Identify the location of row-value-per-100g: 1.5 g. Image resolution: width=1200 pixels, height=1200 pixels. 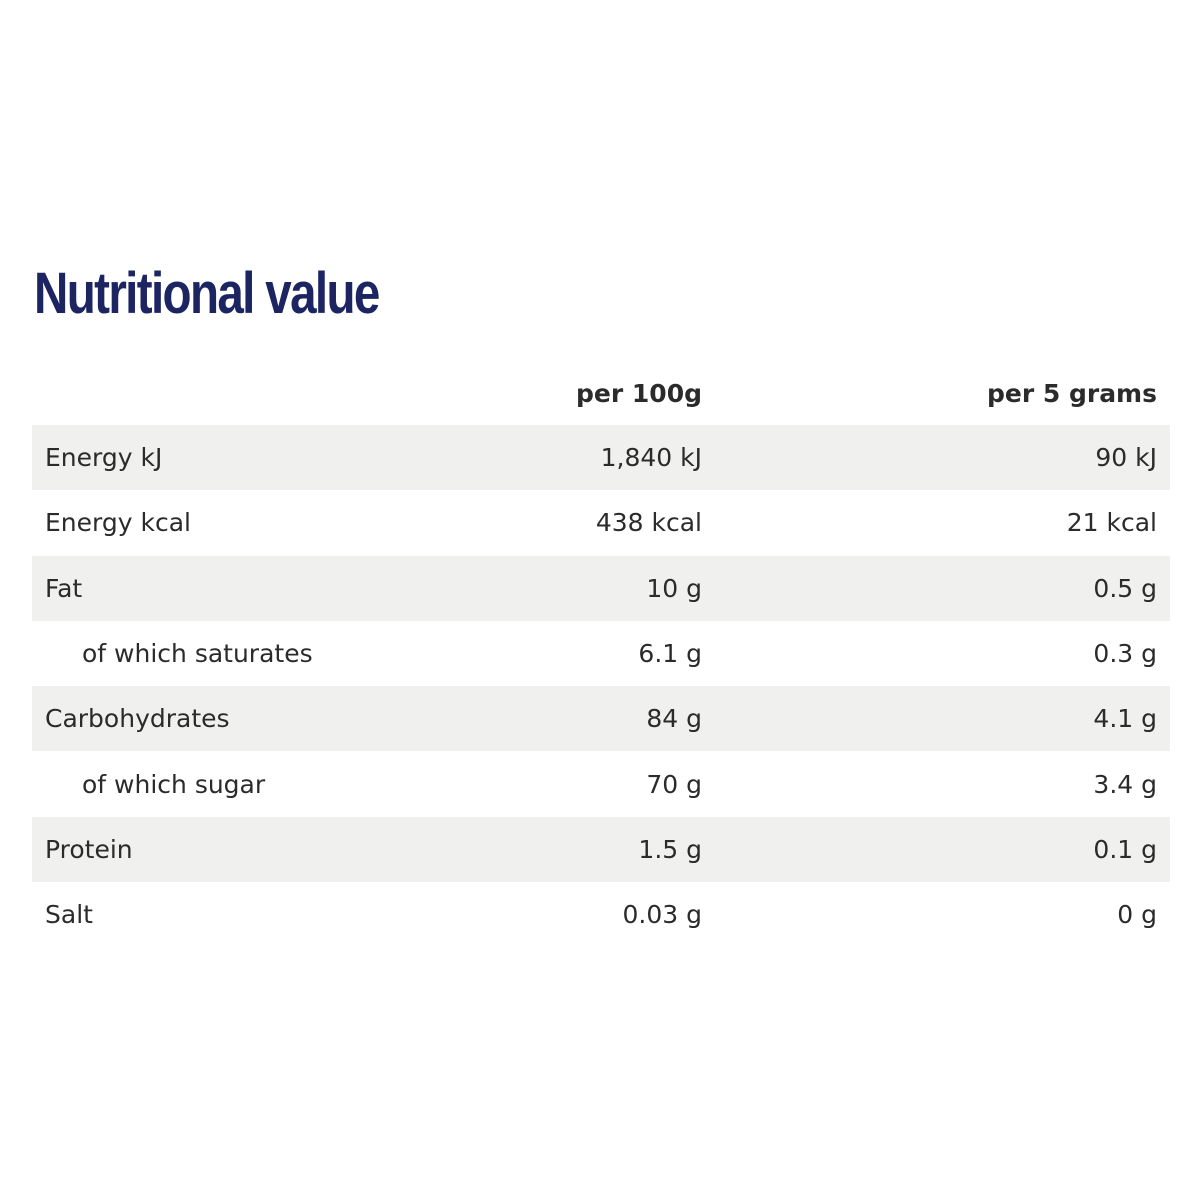
(670, 849).